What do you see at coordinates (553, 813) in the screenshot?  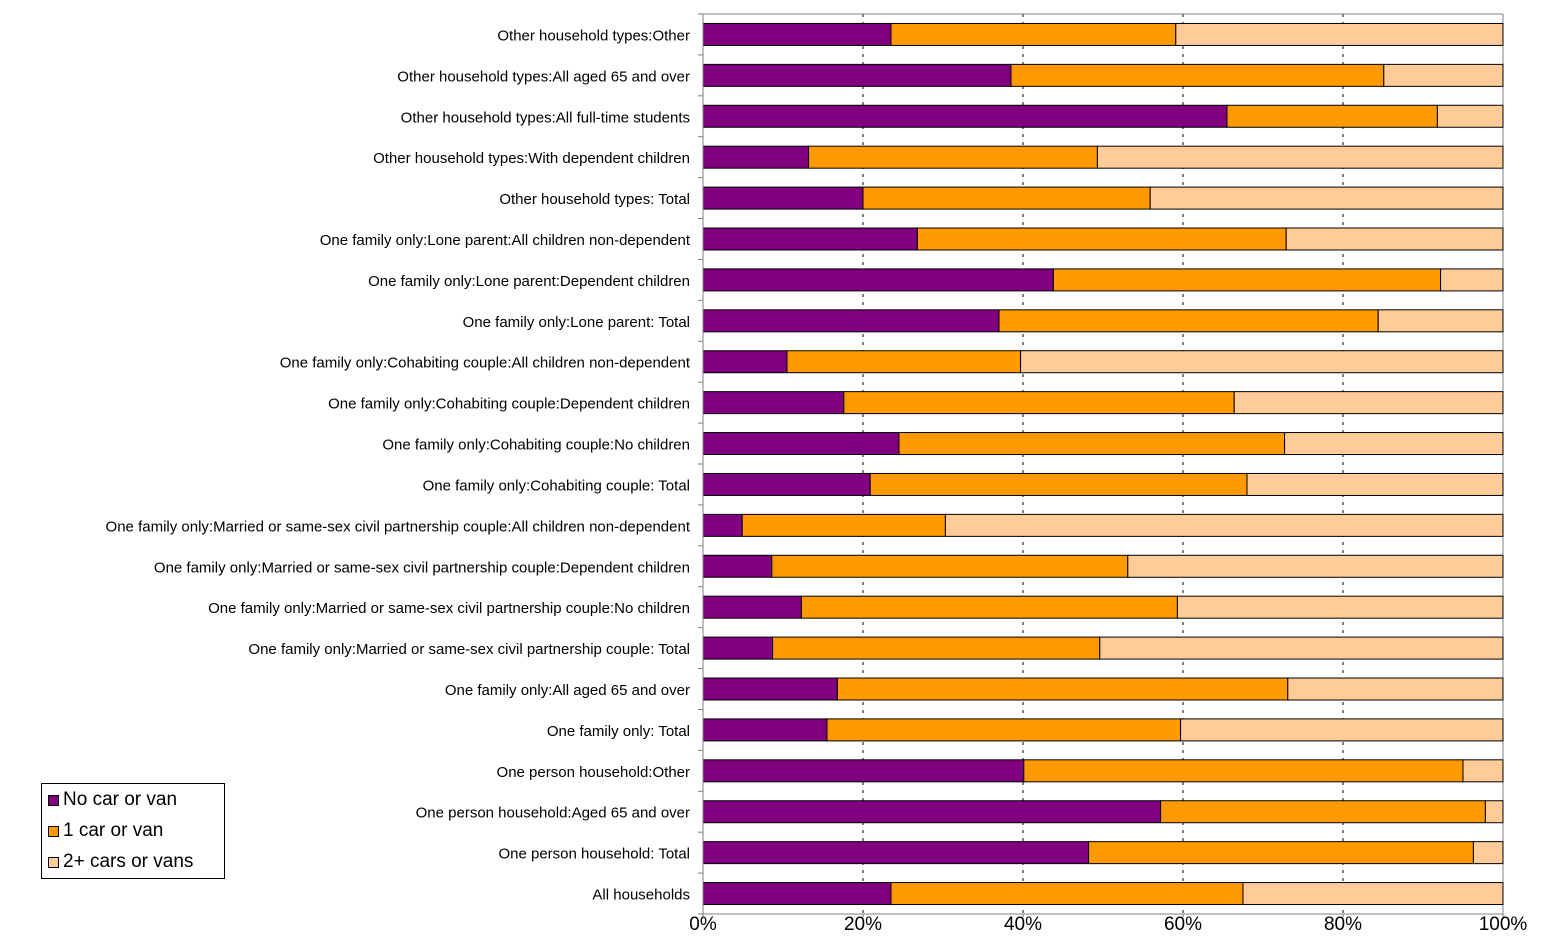 I see `category-label: One person household:Aged 65 and over` at bounding box center [553, 813].